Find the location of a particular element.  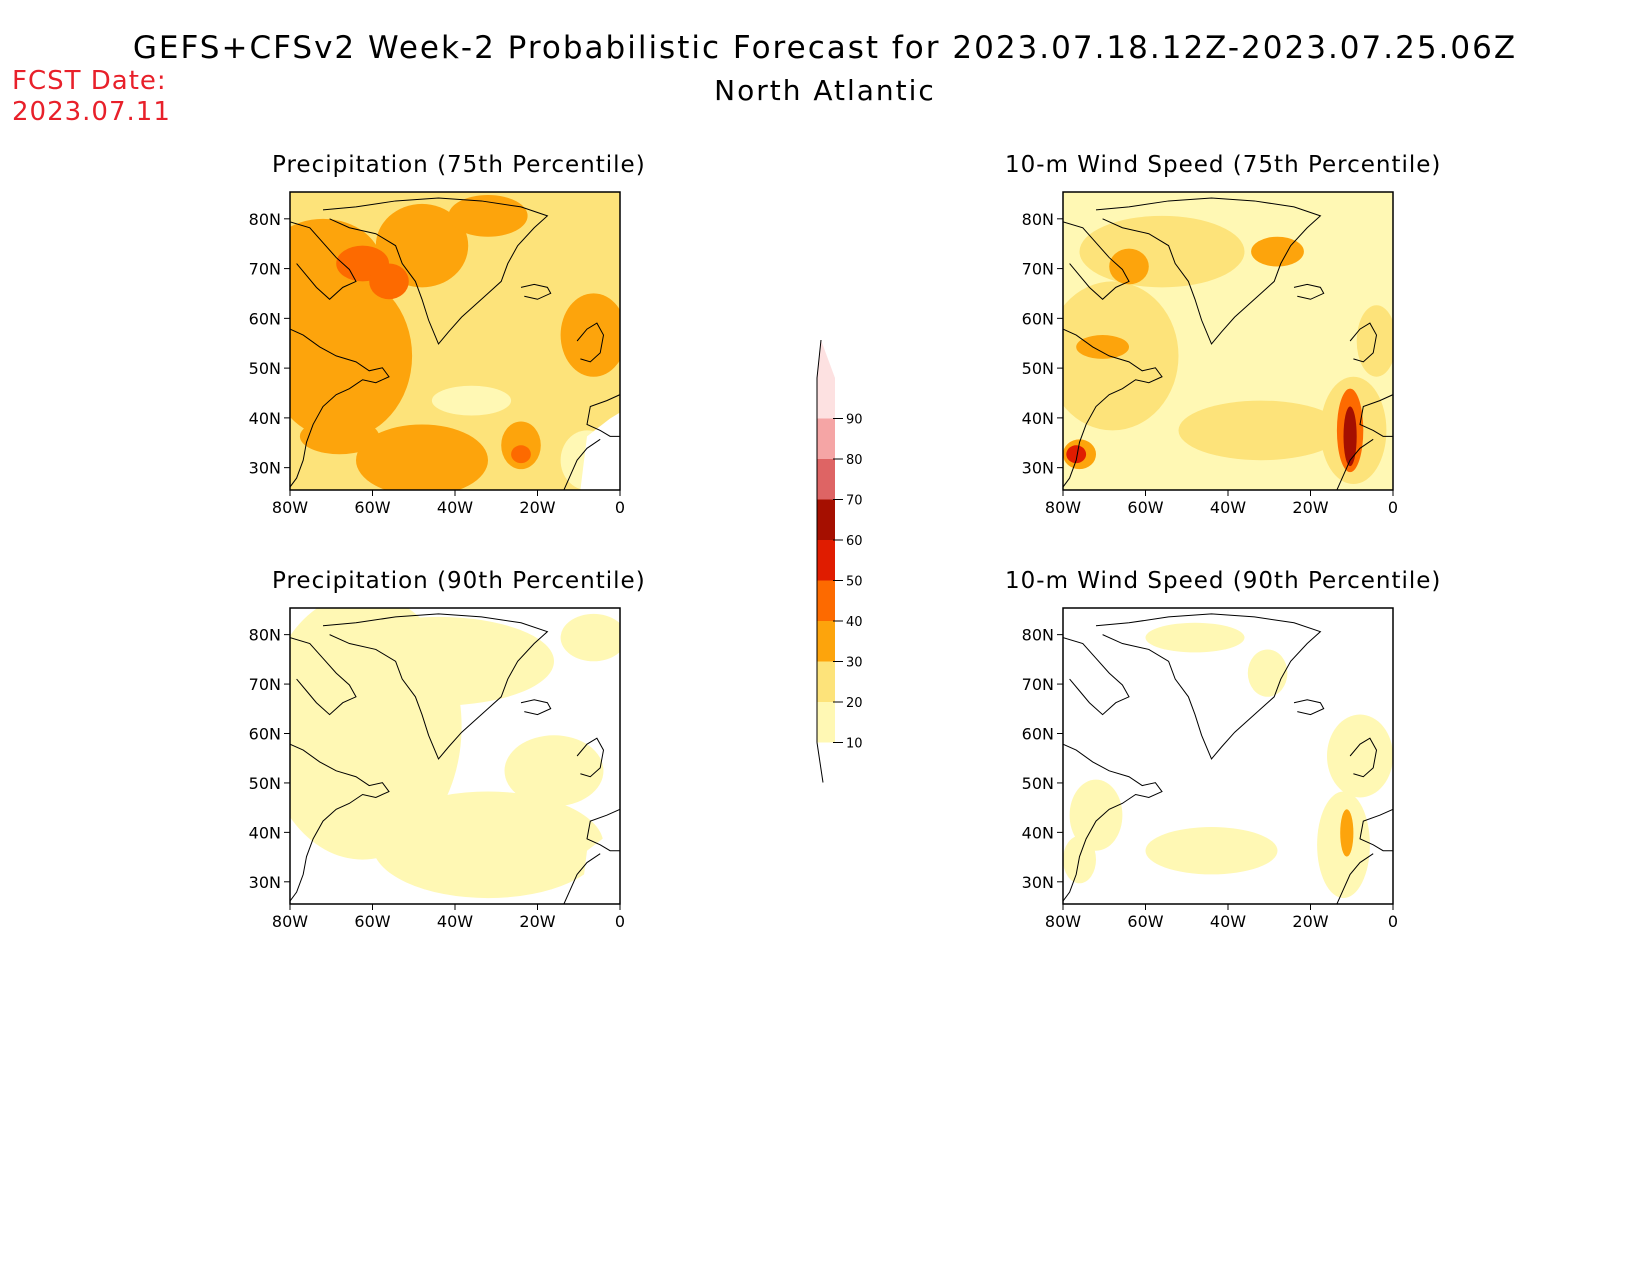

colorbar-label: 70 is located at coordinates (854, 501).